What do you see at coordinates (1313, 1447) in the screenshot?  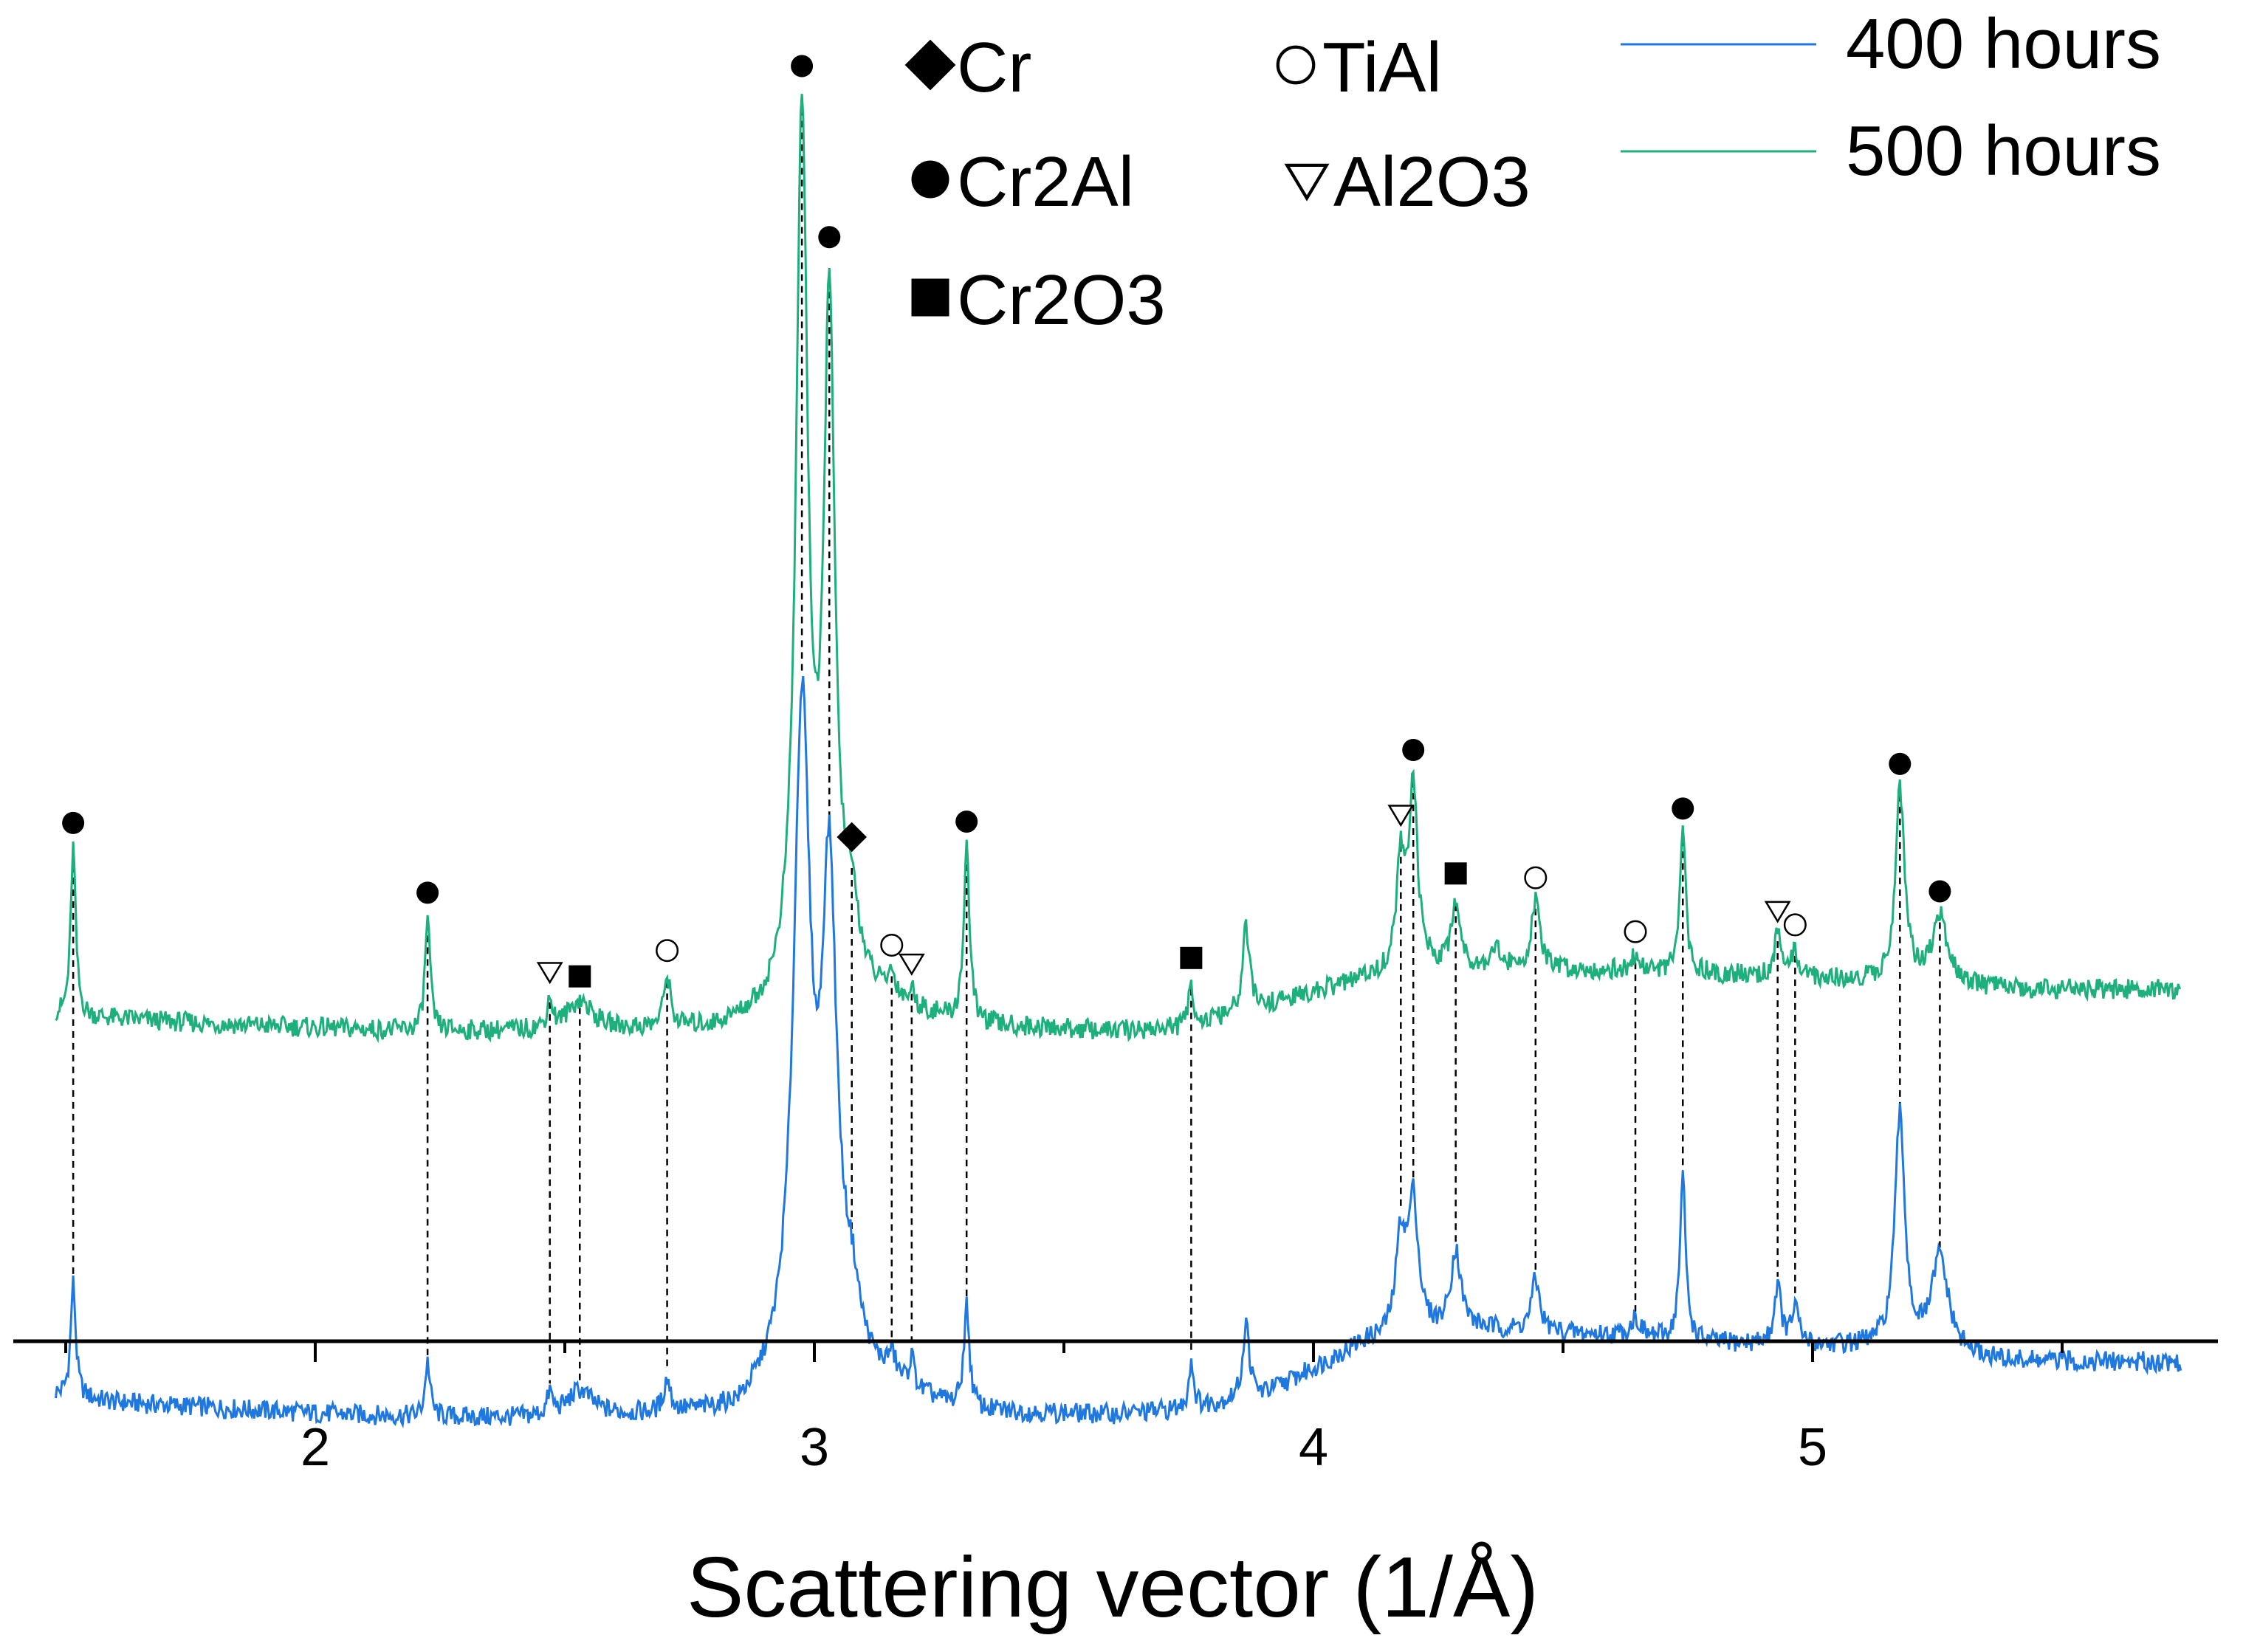 I see `x-tick-label: 4` at bounding box center [1313, 1447].